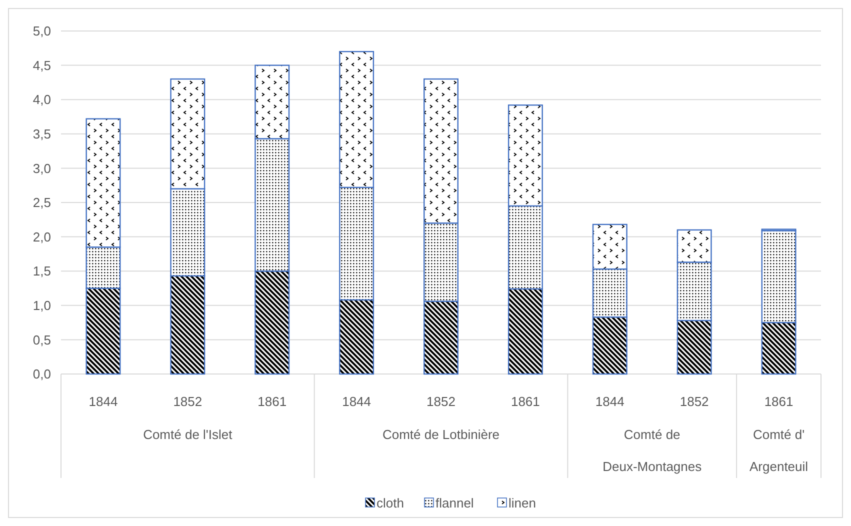 The height and width of the screenshot is (526, 851). I want to click on y-tick-label: 1,0, so click(41, 305).